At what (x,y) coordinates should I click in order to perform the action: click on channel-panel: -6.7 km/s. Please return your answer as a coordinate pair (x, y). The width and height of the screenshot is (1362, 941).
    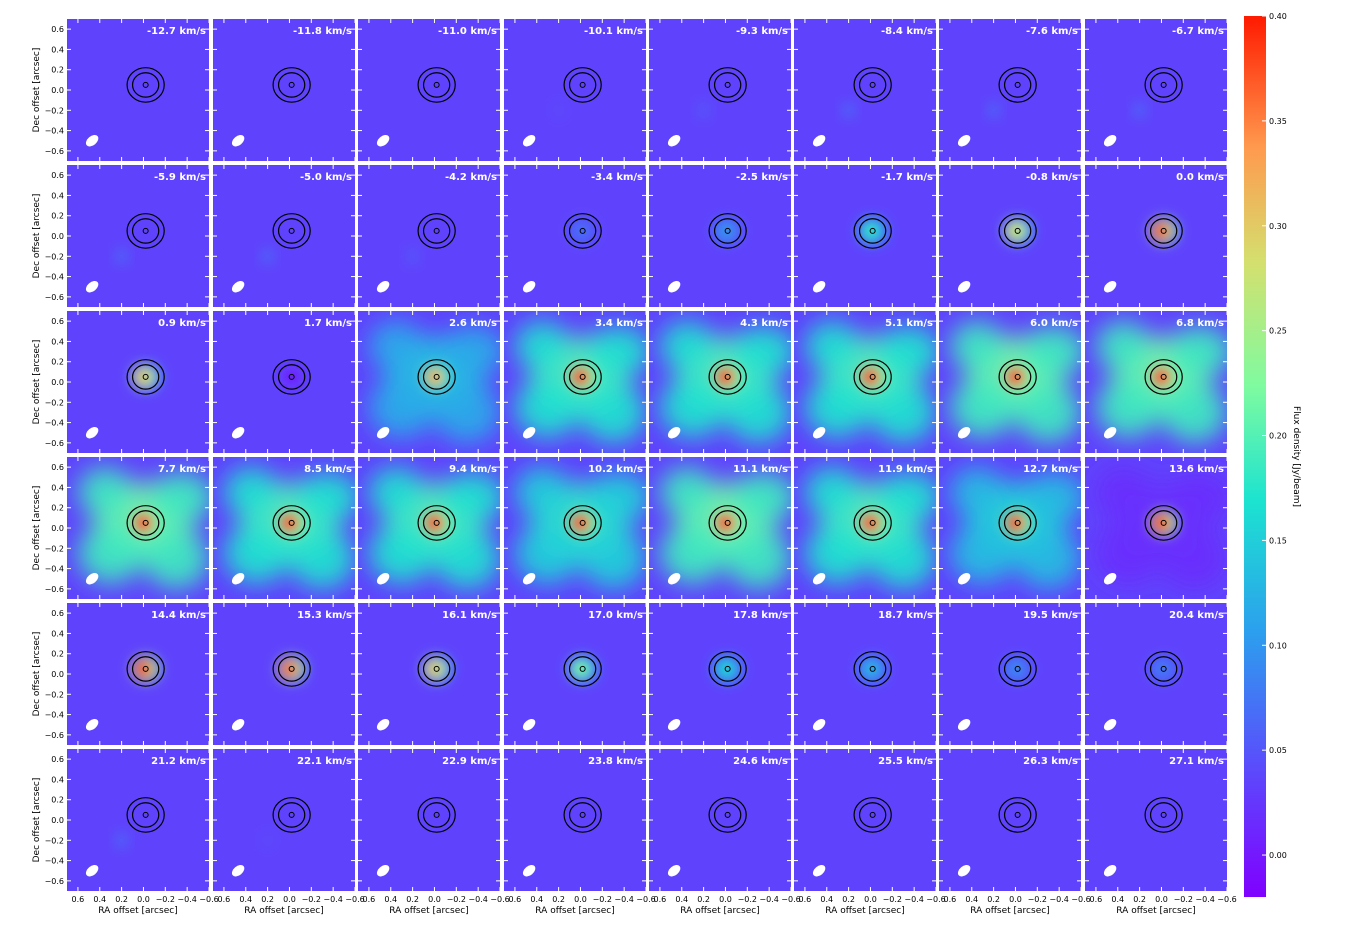
    Looking at the image, I should click on (1156, 90).